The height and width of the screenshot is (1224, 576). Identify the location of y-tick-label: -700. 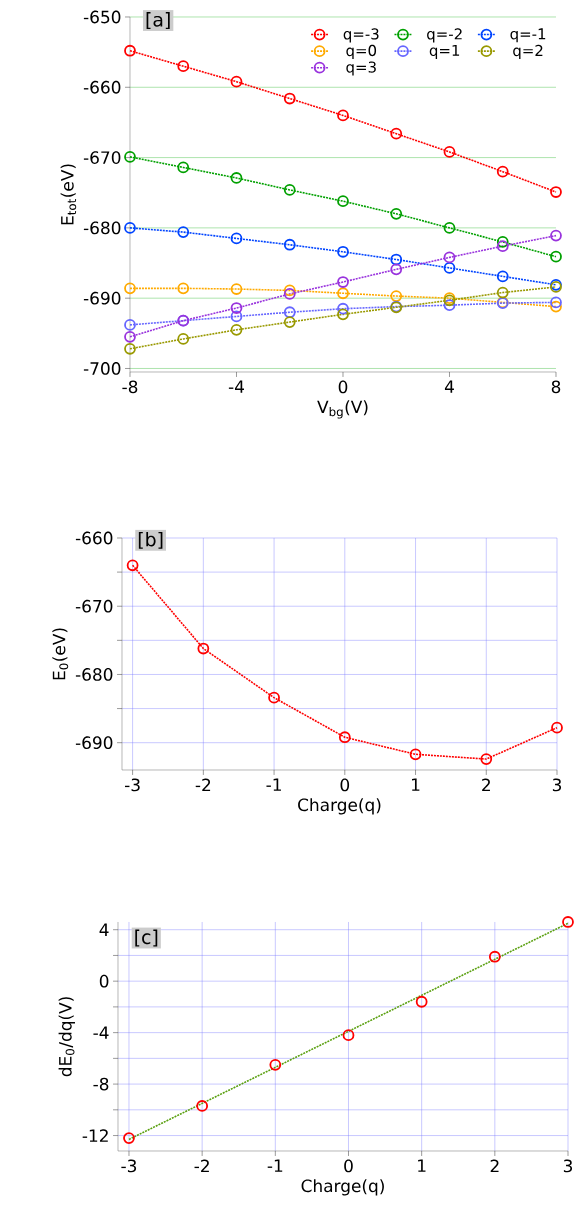
(102, 368).